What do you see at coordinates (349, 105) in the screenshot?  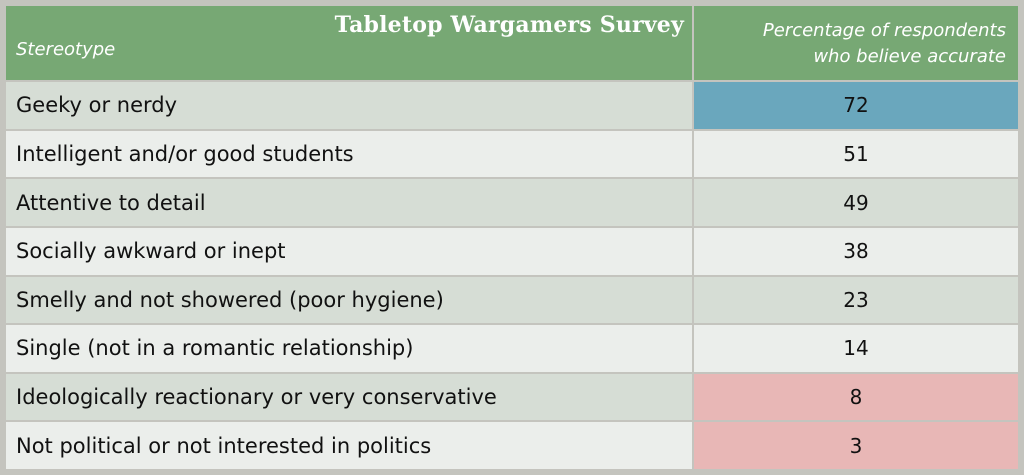 I see `row-label: Geeky or nerdy` at bounding box center [349, 105].